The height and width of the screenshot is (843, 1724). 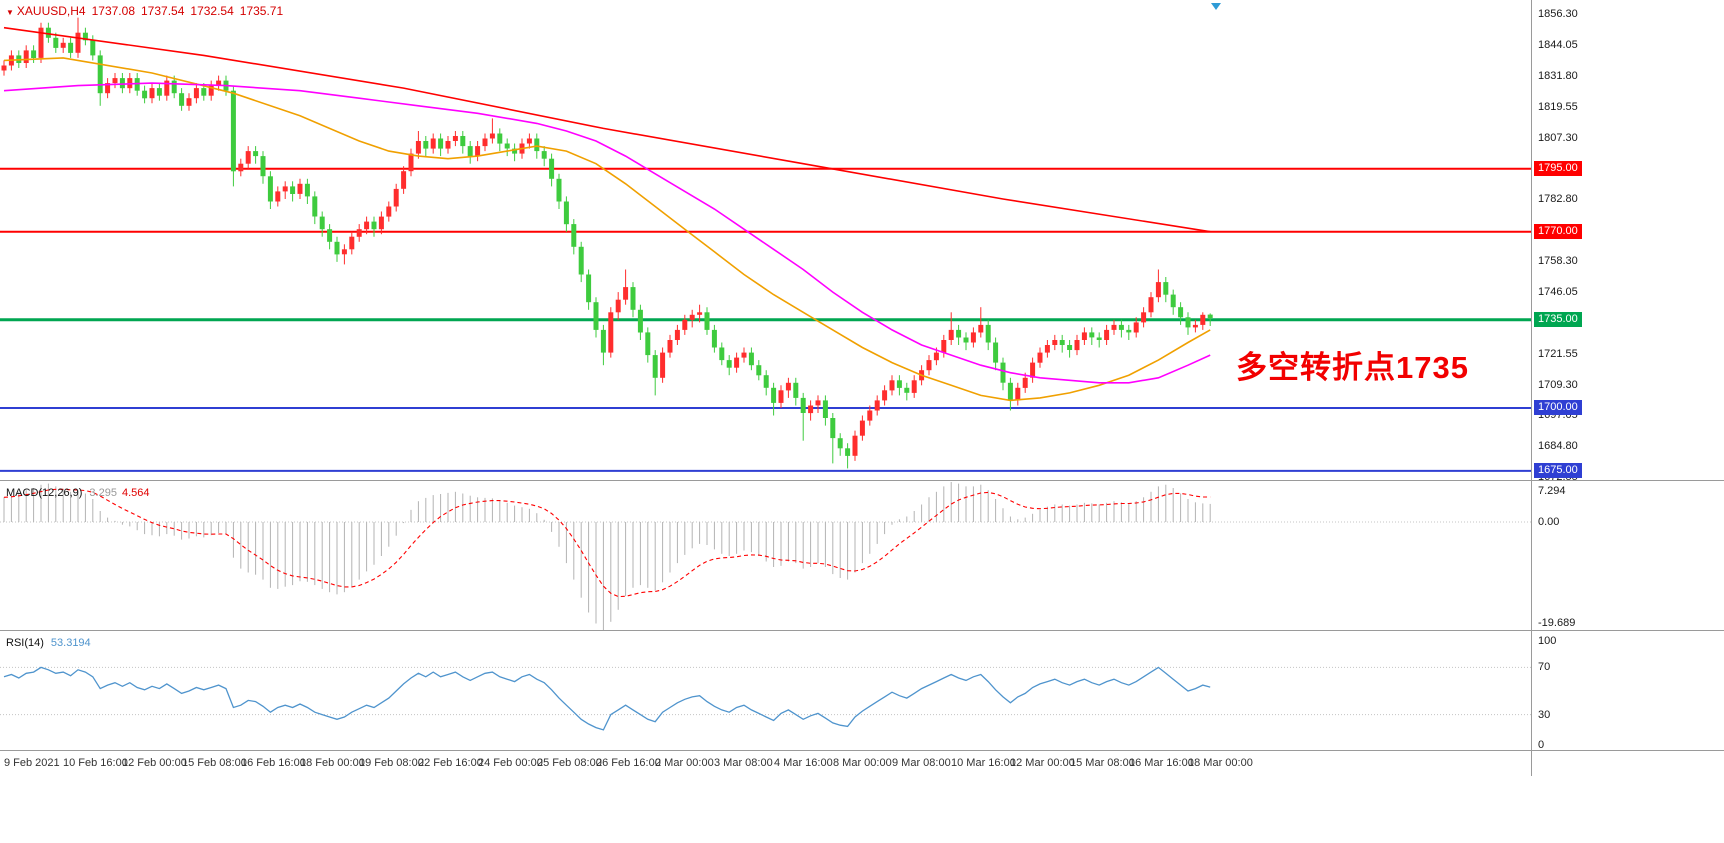 What do you see at coordinates (1558, 319) in the screenshot?
I see `price-line-badge: 1735.00` at bounding box center [1558, 319].